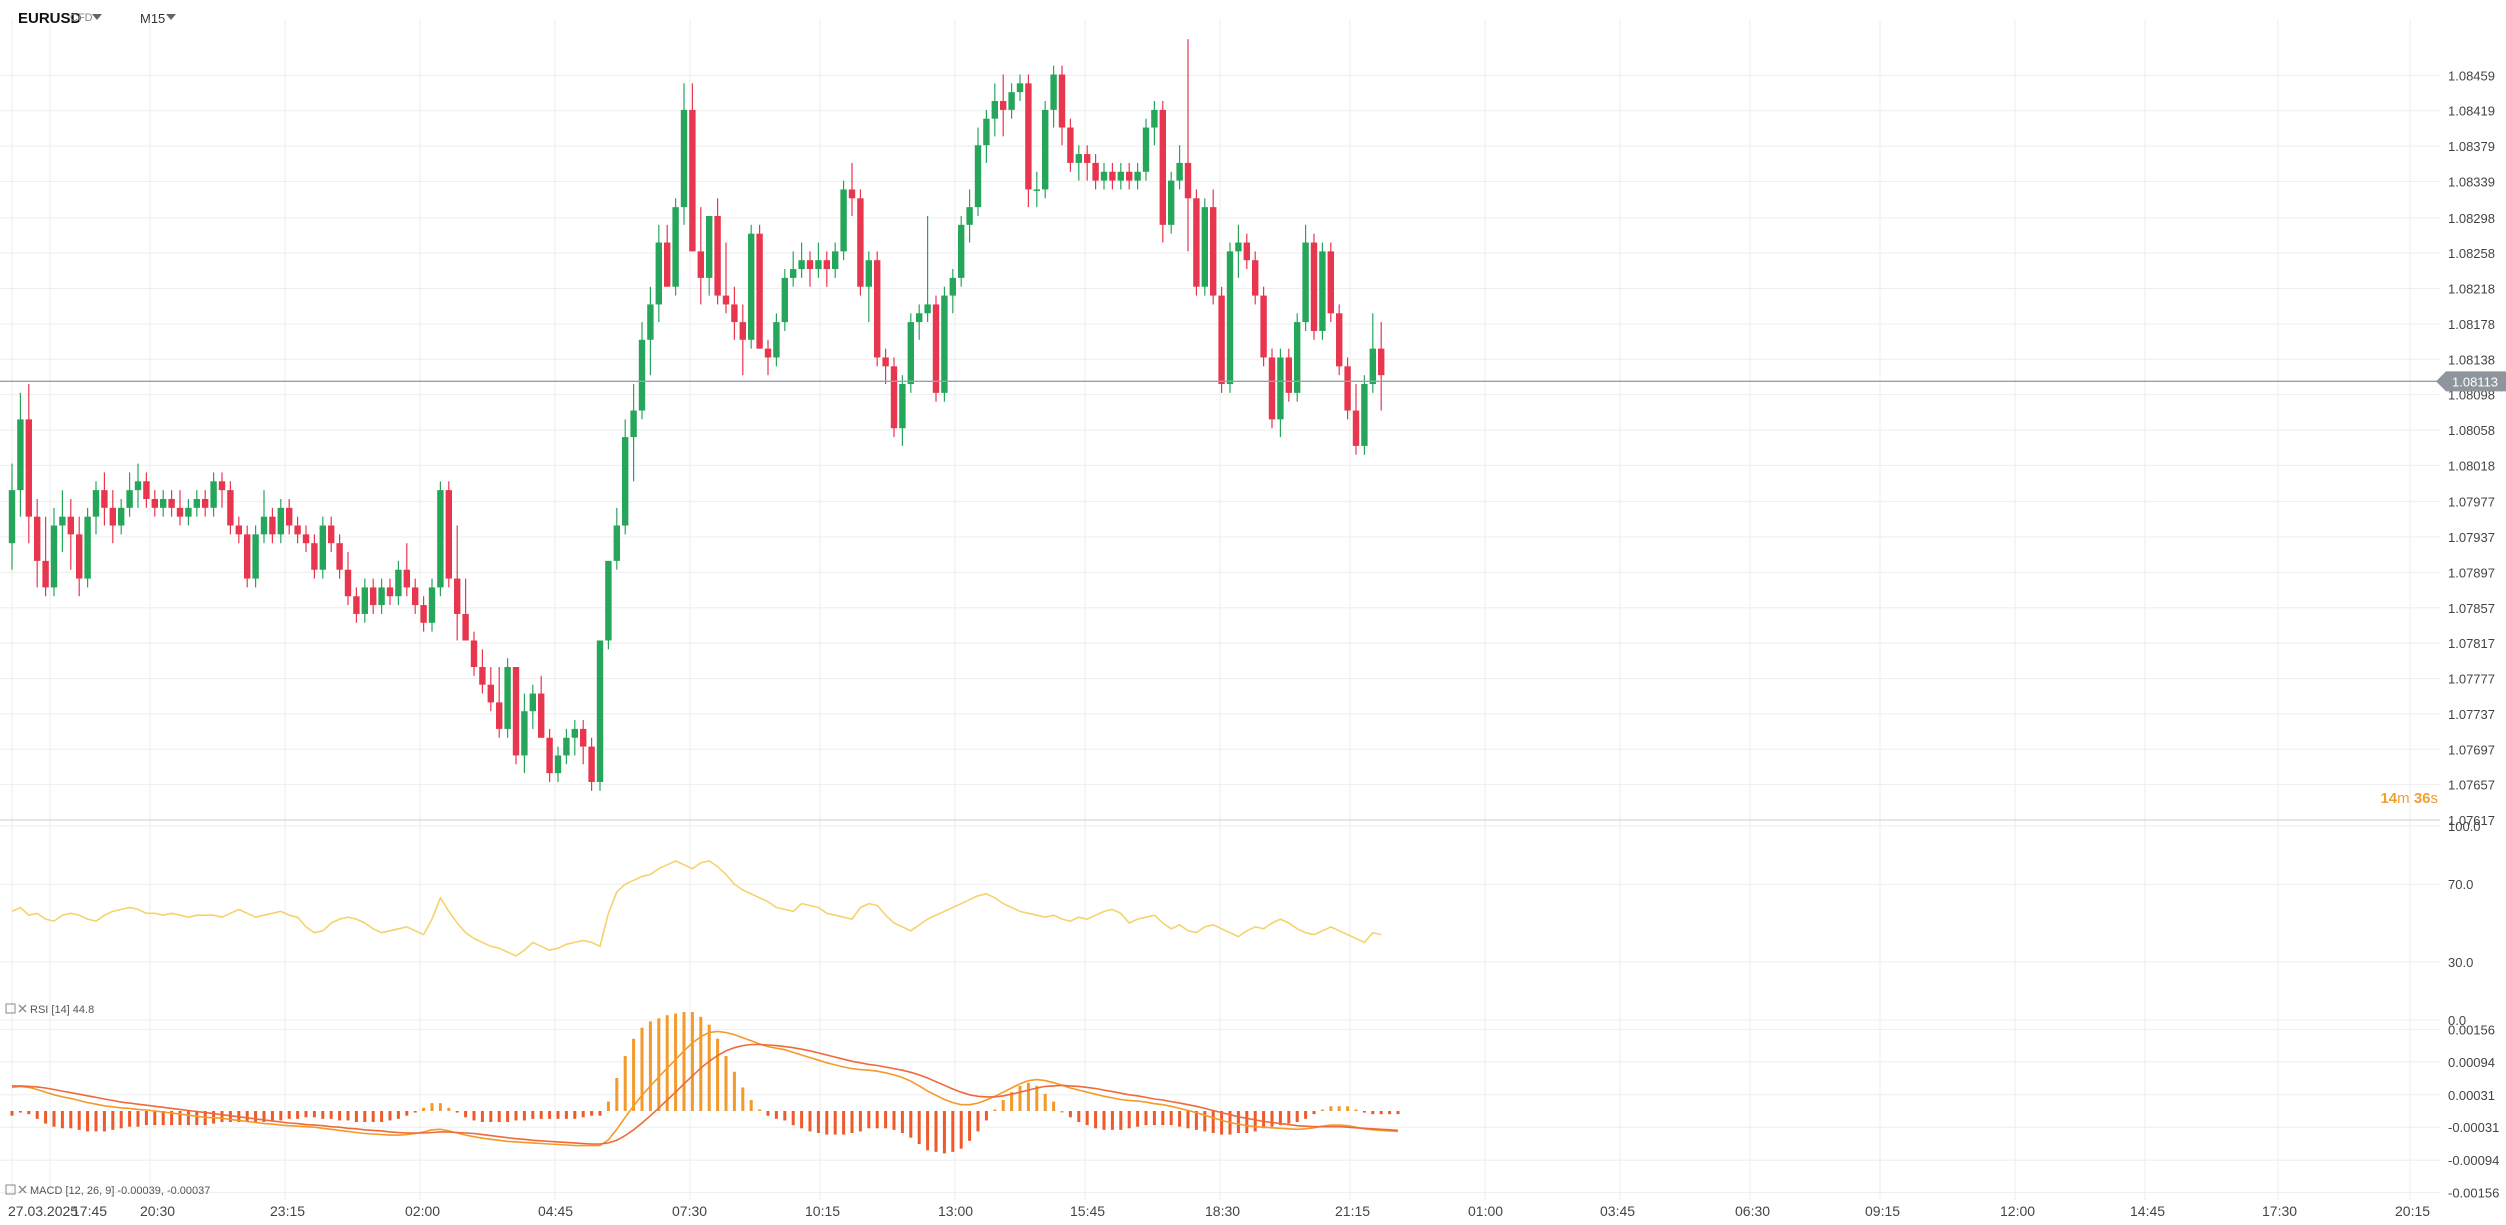 The image size is (2506, 1225). I want to click on price-axis-tick: 1.08258, so click(2471, 253).